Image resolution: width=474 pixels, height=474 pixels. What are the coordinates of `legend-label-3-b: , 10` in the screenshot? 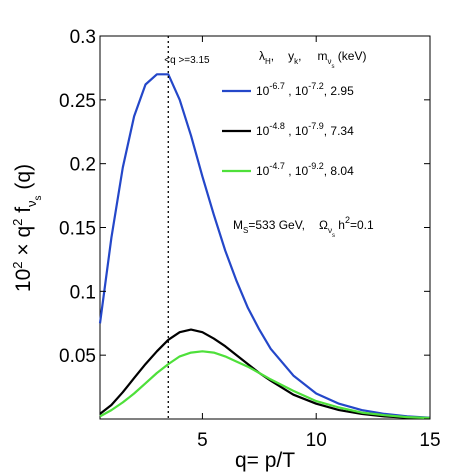 It's located at (297, 171).